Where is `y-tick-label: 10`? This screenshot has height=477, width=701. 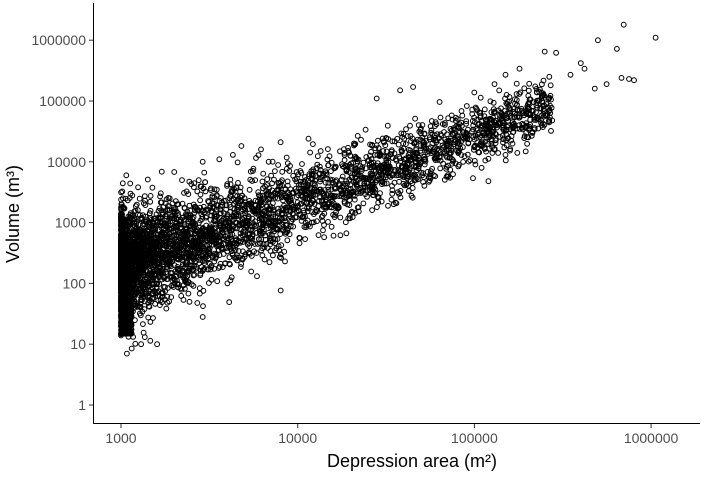 y-tick-label: 10 is located at coordinates (78, 344).